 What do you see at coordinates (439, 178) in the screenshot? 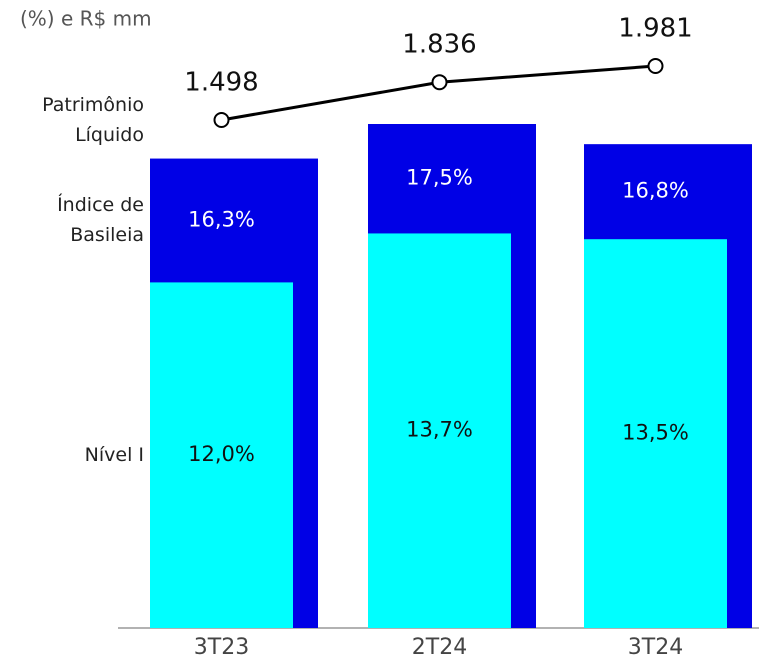
I see `bar-value-label: 17,5%` at bounding box center [439, 178].